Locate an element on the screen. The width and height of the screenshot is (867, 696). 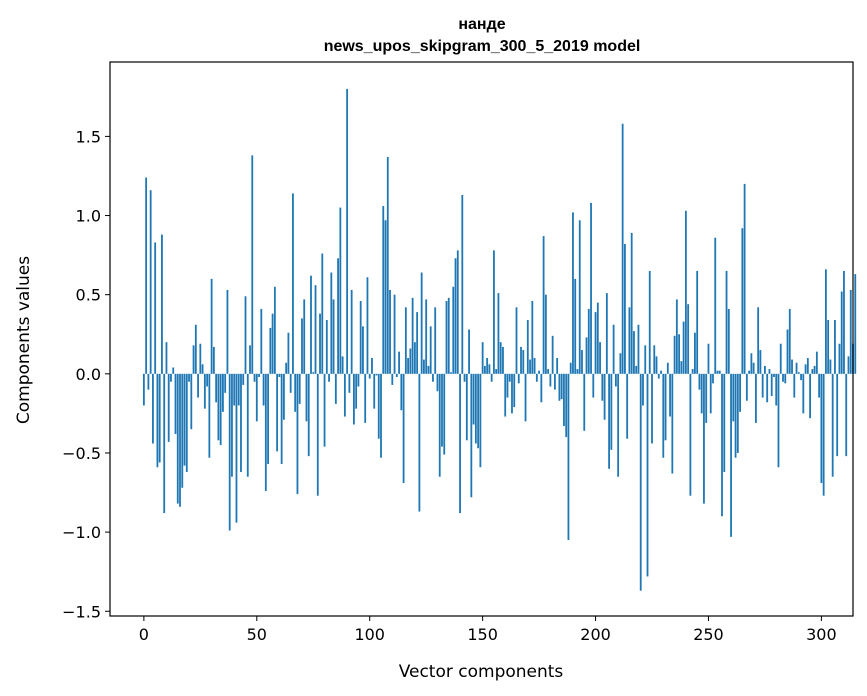
y-axis: −1.5 −1.0 −0.5 0.0 0.5 1.0 1.5 is located at coordinates (86, 374).